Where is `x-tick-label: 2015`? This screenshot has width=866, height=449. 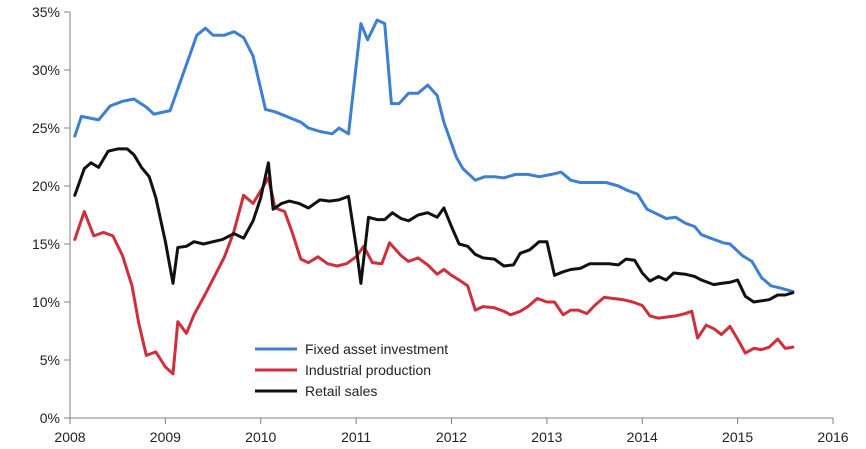 x-tick-label: 2015 is located at coordinates (737, 437).